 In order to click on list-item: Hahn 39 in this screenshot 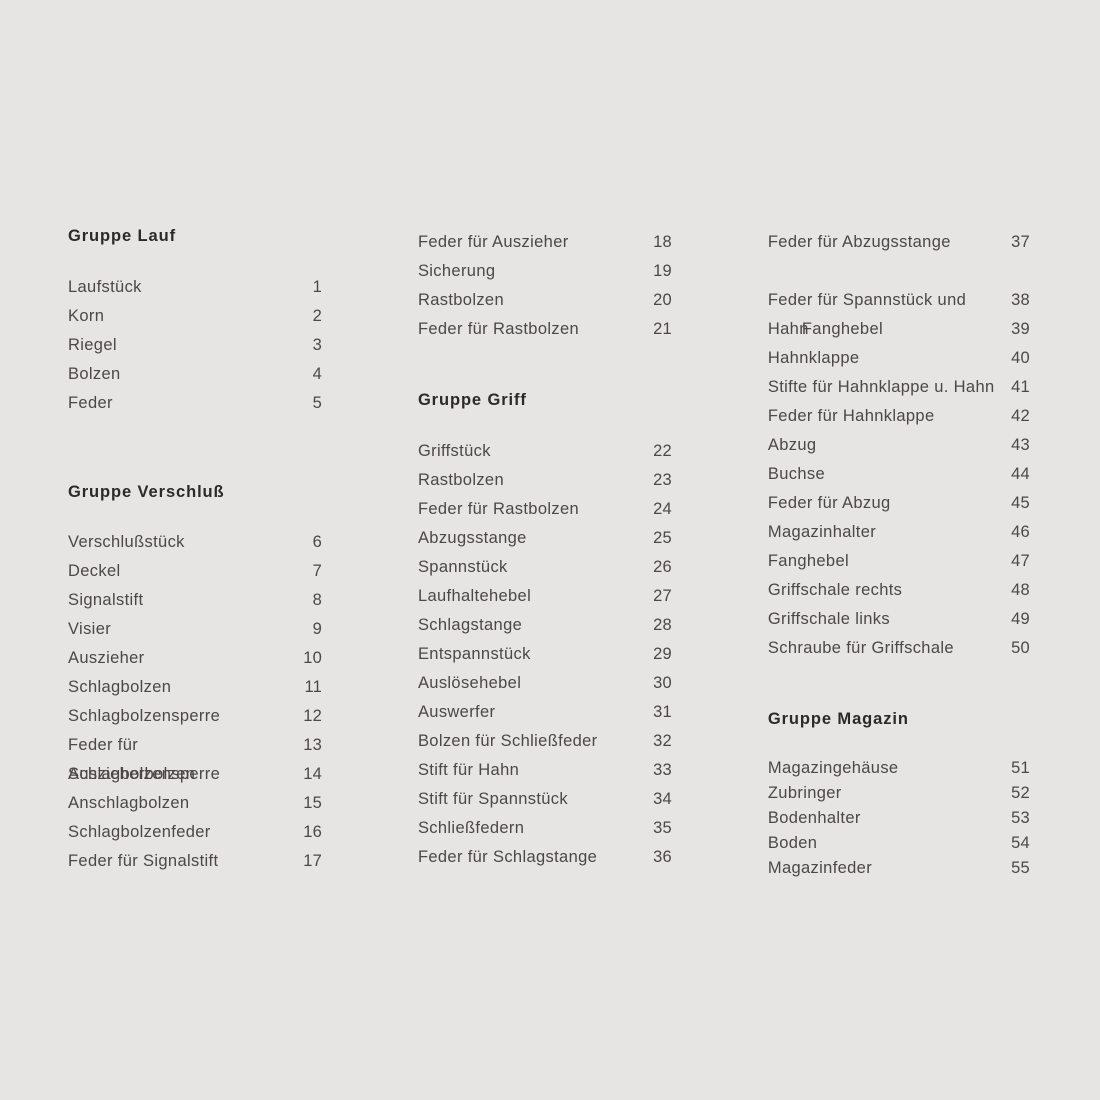, I will do `click(899, 329)`.